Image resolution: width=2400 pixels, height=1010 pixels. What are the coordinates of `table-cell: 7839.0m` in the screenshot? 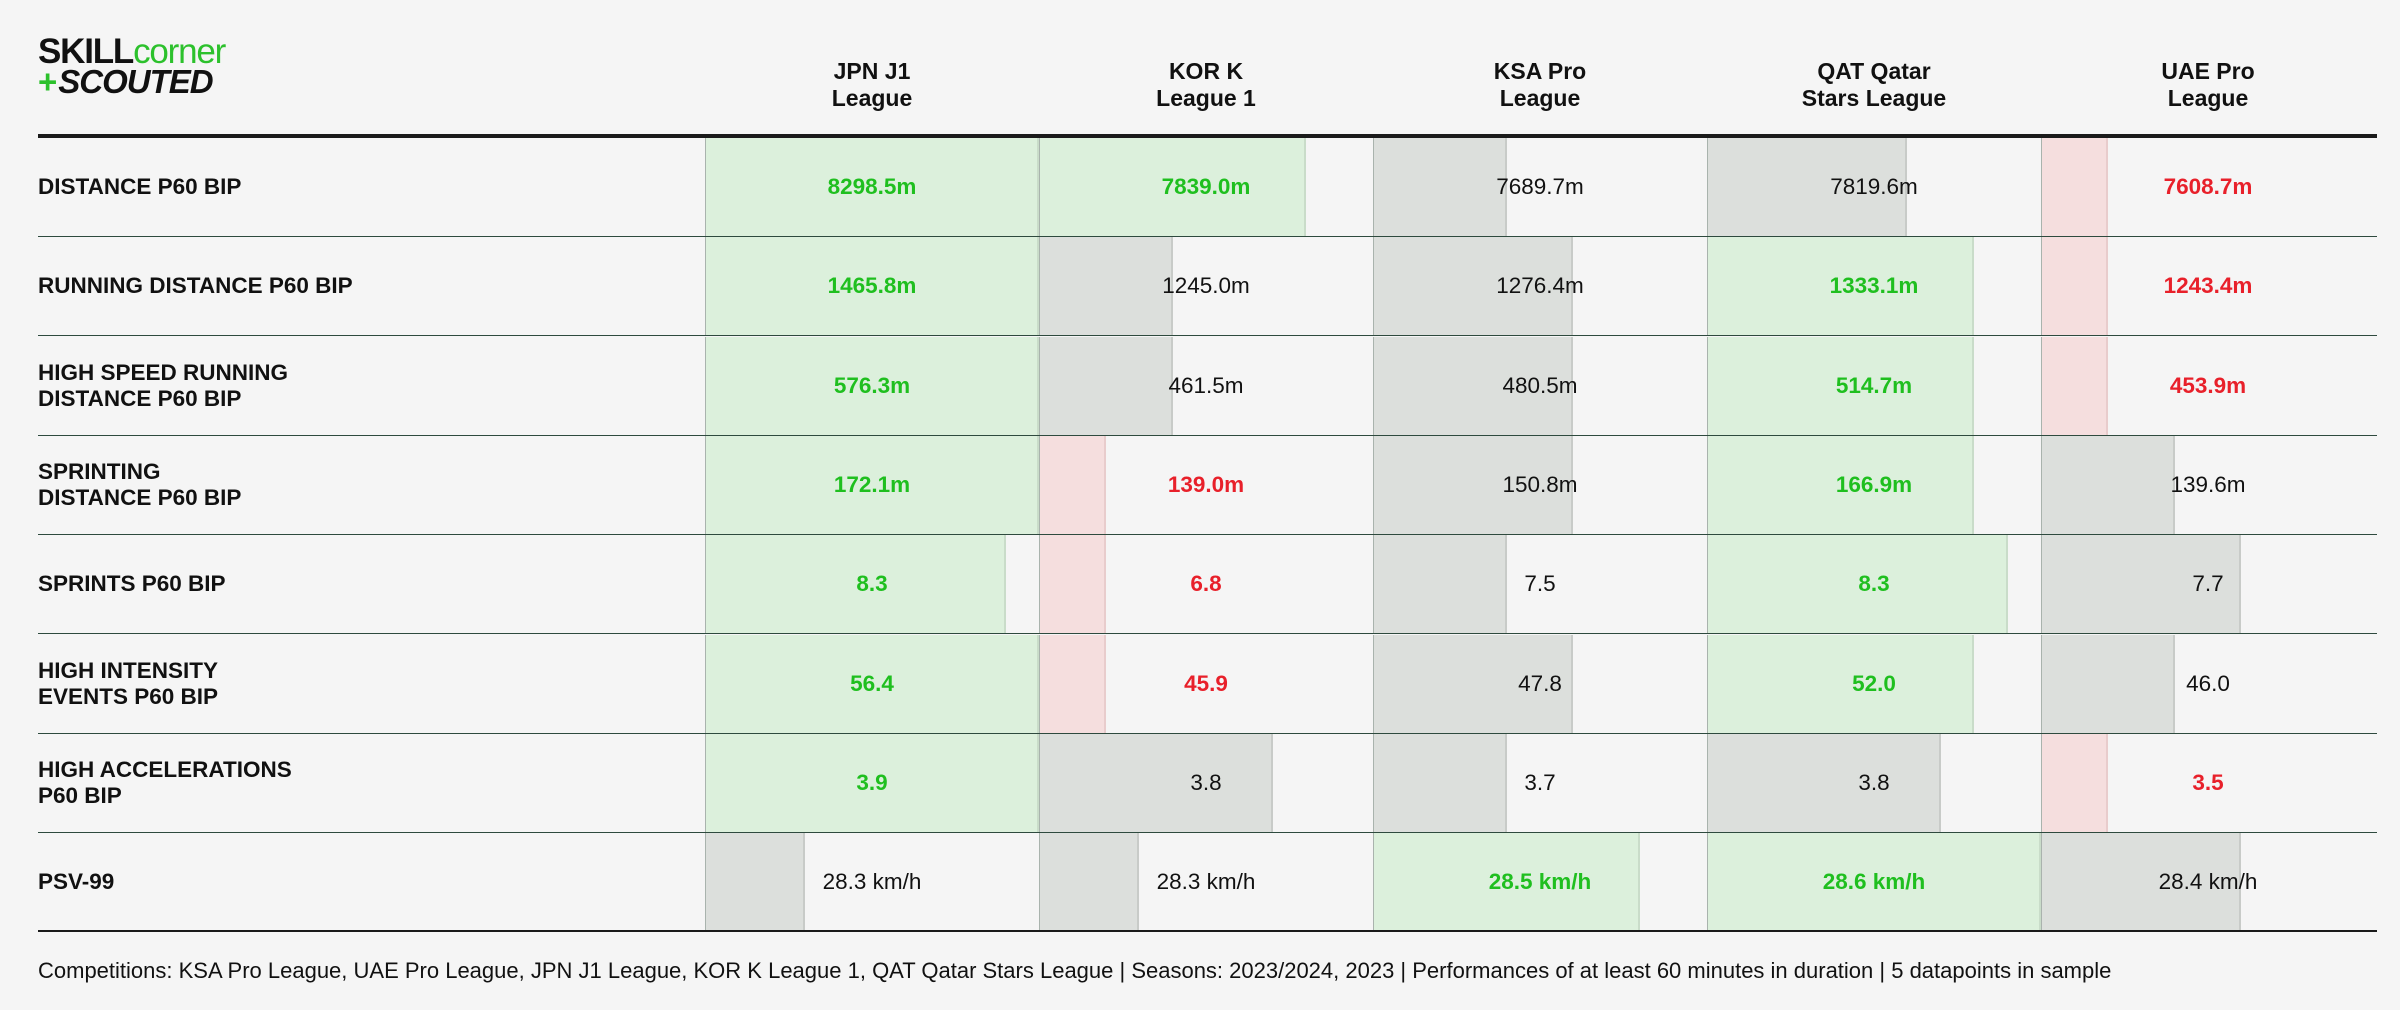 It's located at (1206, 187).